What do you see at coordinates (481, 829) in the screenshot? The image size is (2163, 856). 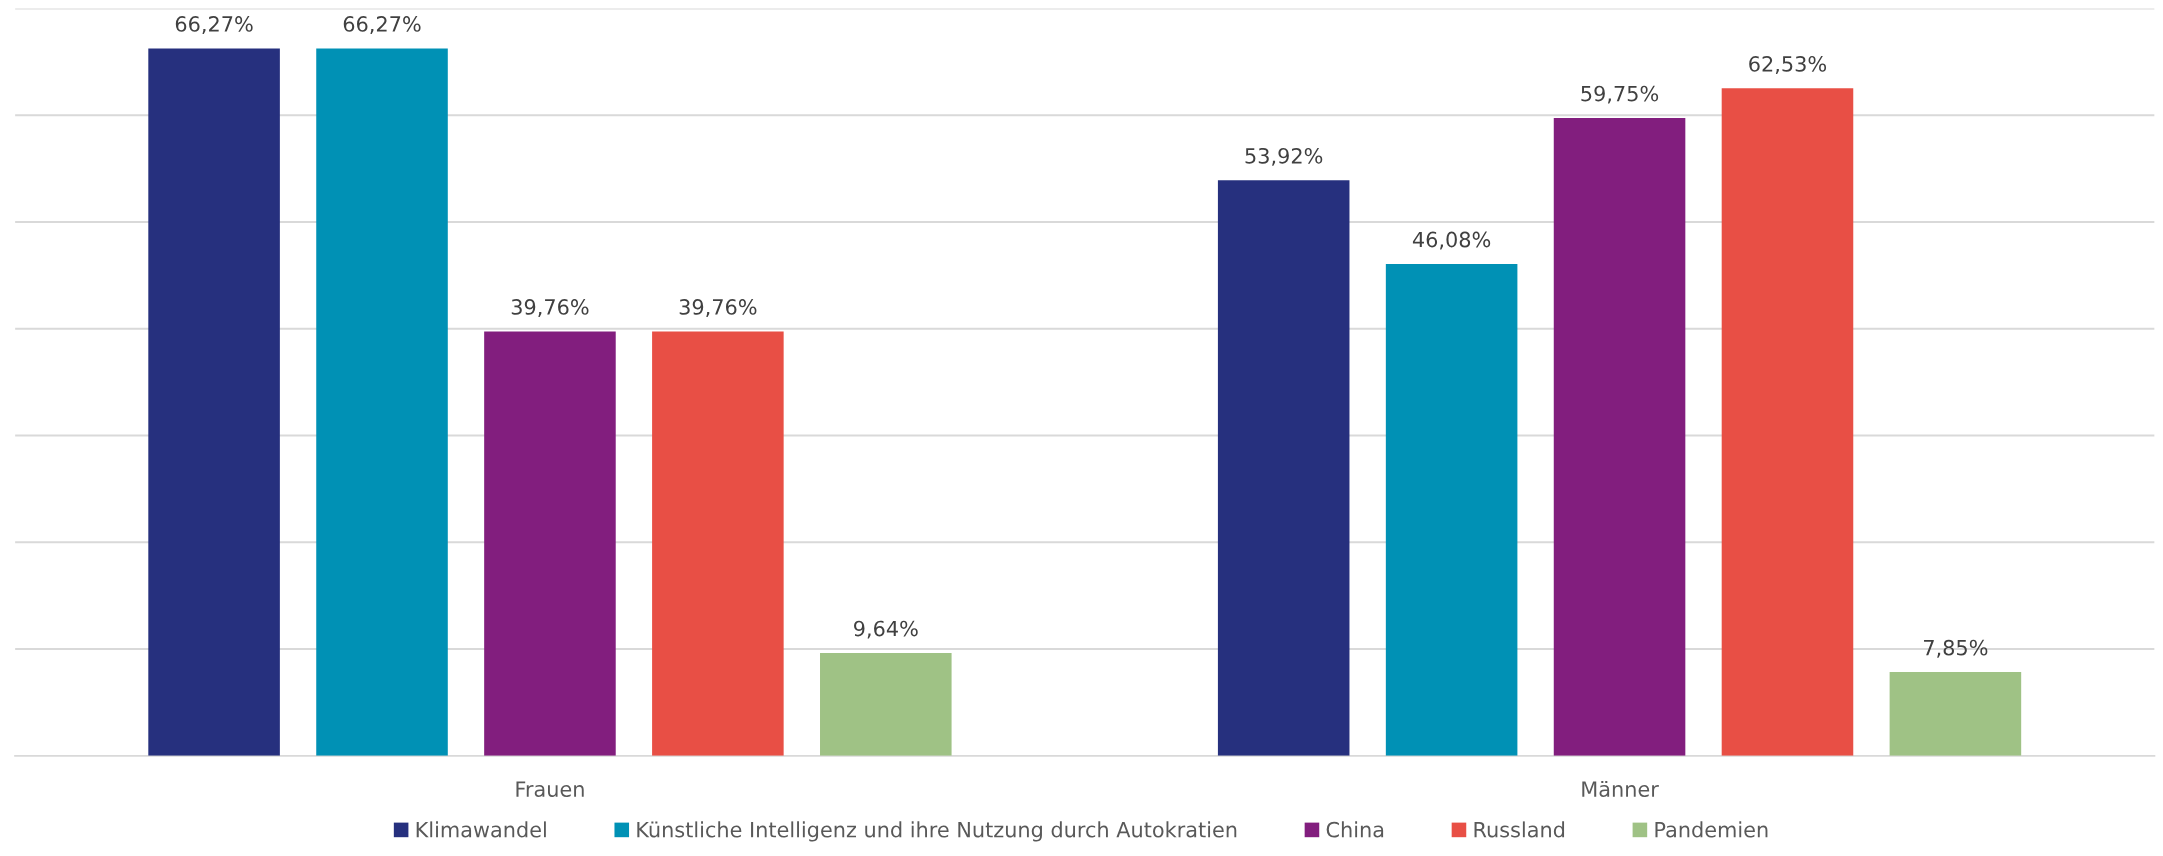 I see `legend-label: Klimawandel` at bounding box center [481, 829].